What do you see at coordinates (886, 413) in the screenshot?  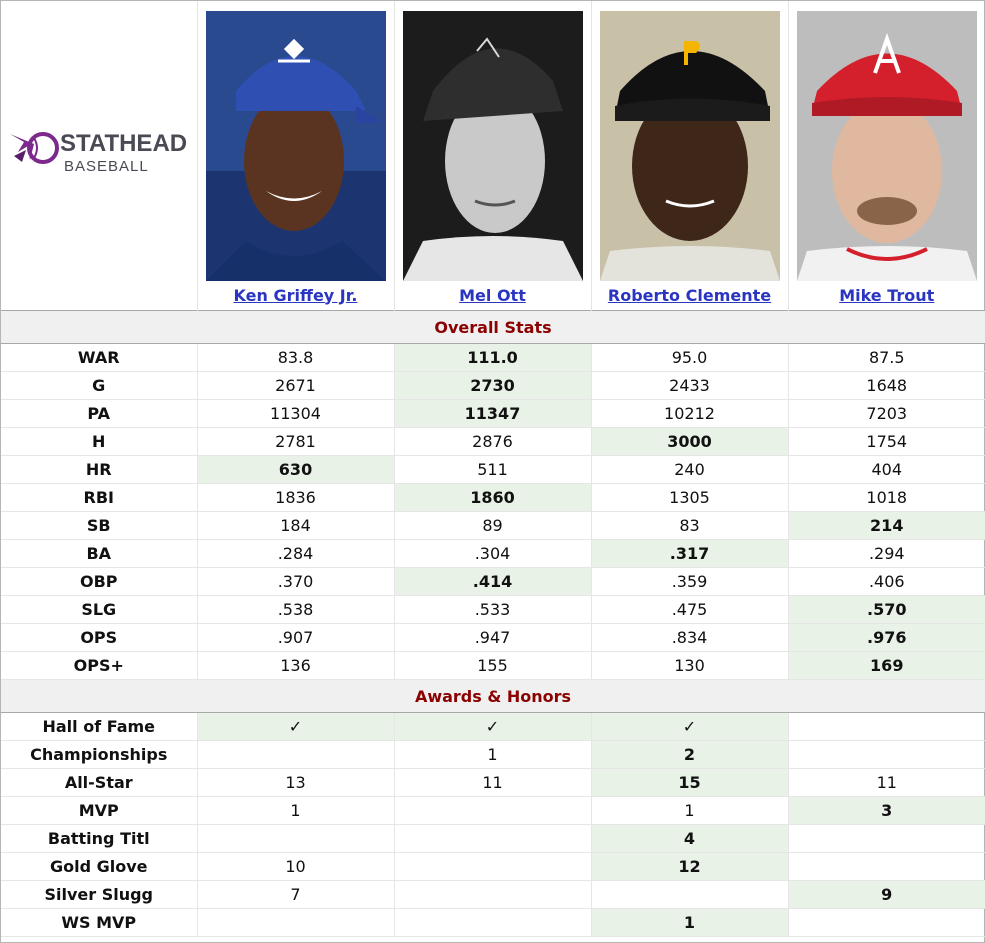 I see `stat-value: 7203` at bounding box center [886, 413].